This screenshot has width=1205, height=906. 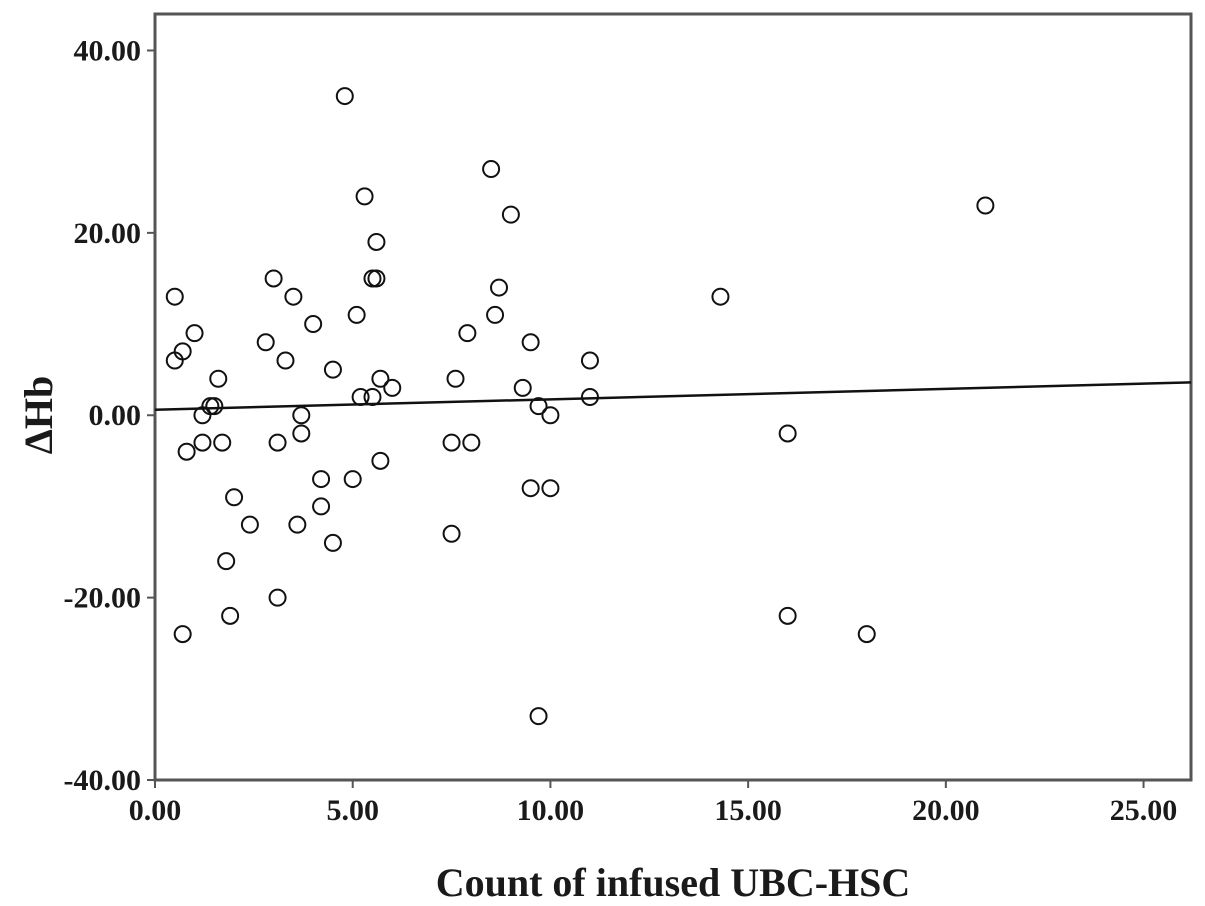 What do you see at coordinates (108, 50) in the screenshot?
I see `y-tick-label: 40.00` at bounding box center [108, 50].